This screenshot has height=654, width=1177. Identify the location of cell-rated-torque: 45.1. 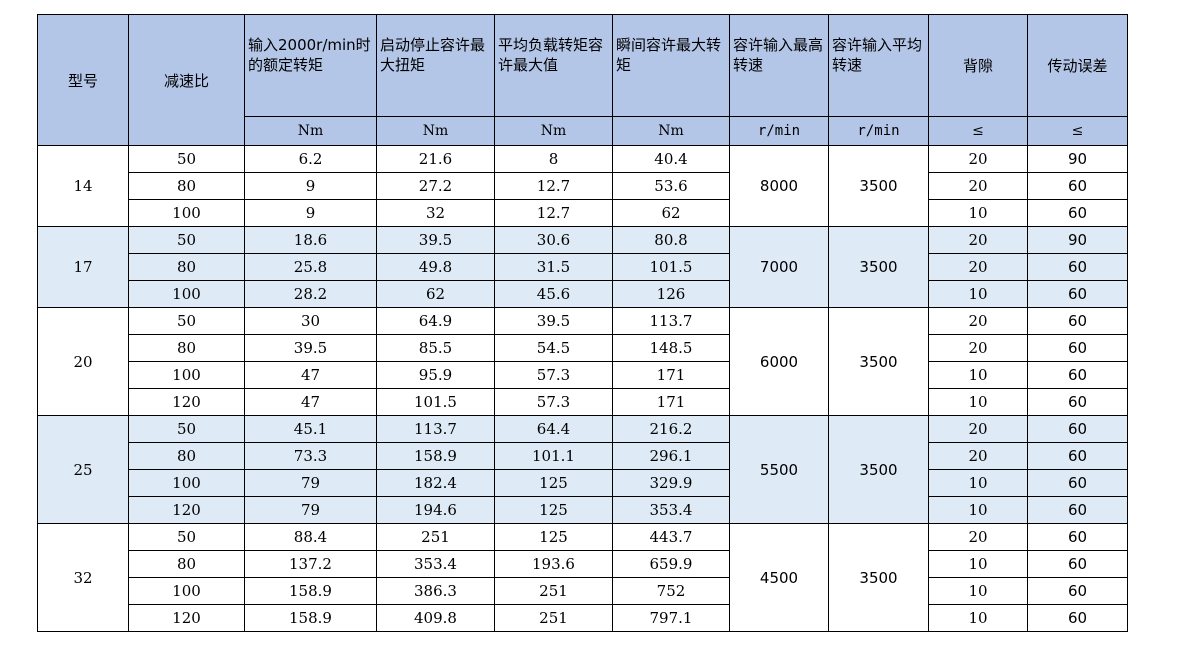
(310, 429).